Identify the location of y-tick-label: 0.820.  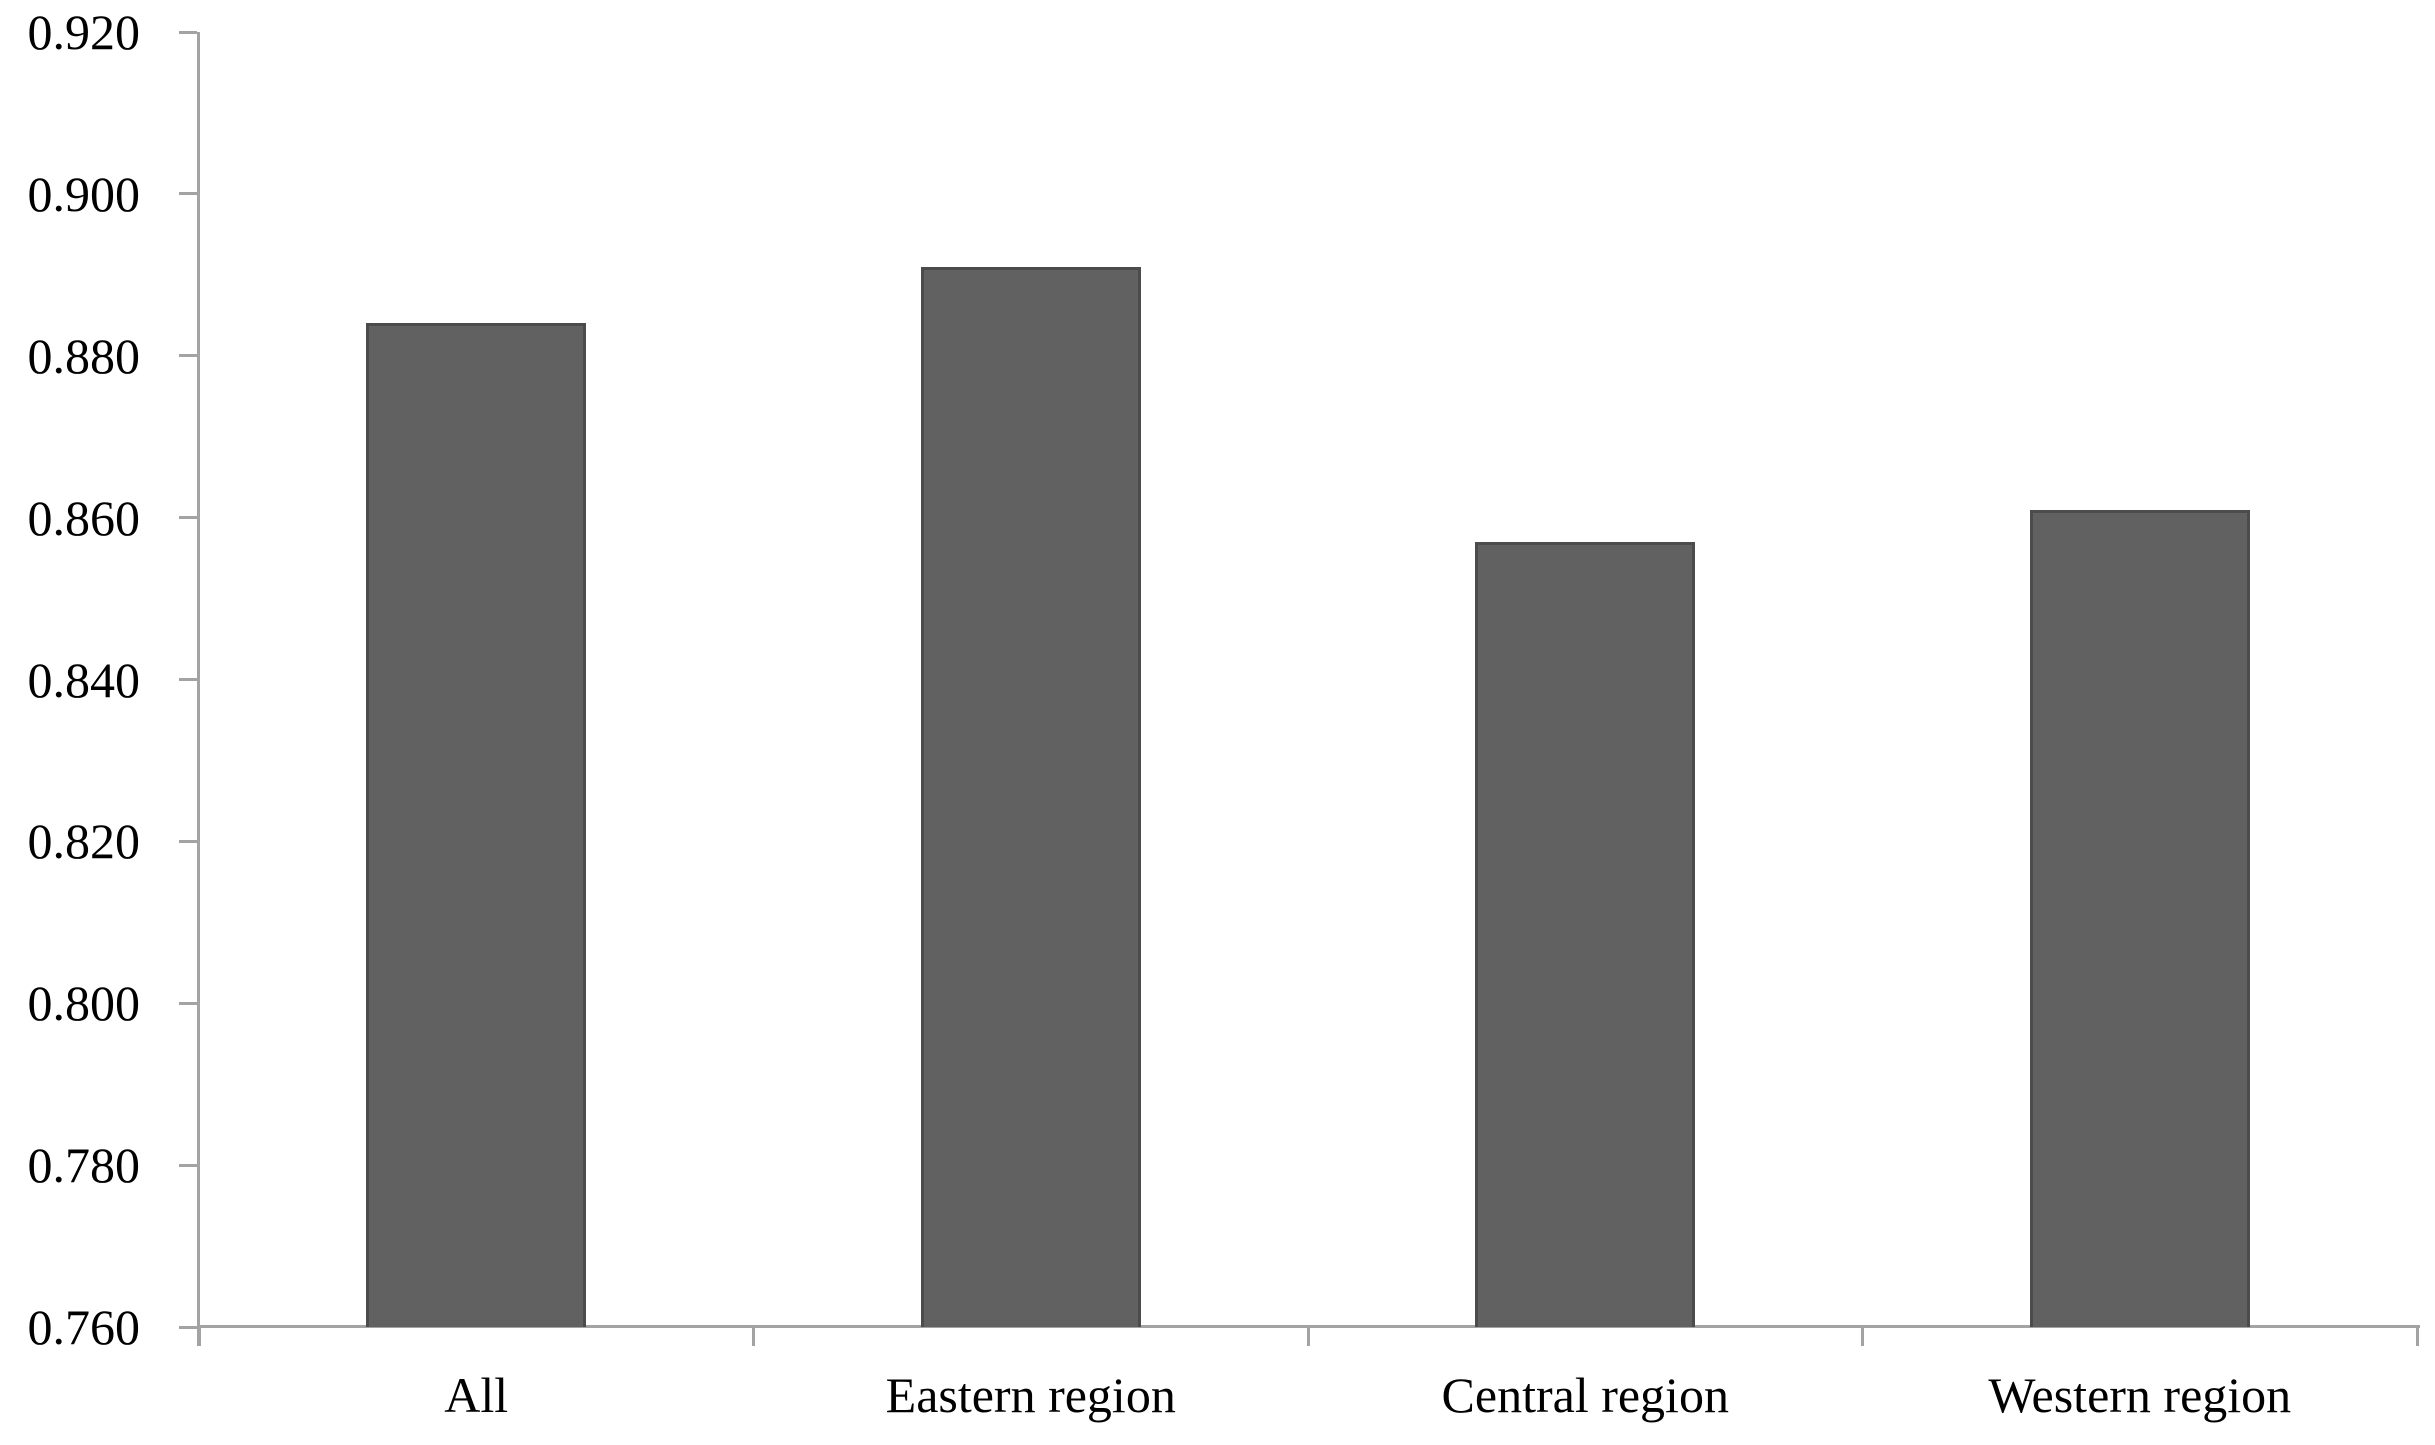
(84, 841).